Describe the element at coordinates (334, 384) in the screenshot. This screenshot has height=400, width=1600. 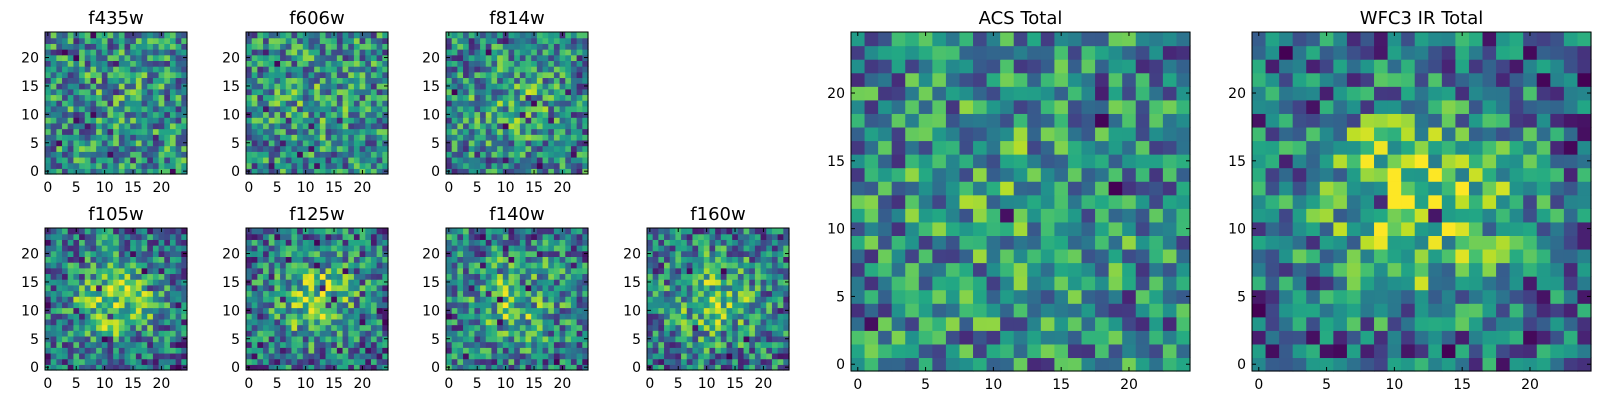
I see `x-tick-label: 15` at that location.